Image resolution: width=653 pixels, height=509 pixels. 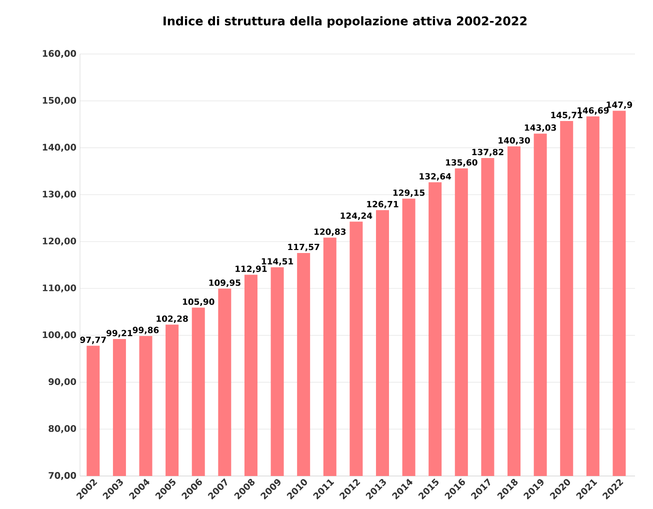 What do you see at coordinates (345, 22) in the screenshot?
I see `chart-title: Indice di struttura della popolazione attiva 2002-2022` at bounding box center [345, 22].